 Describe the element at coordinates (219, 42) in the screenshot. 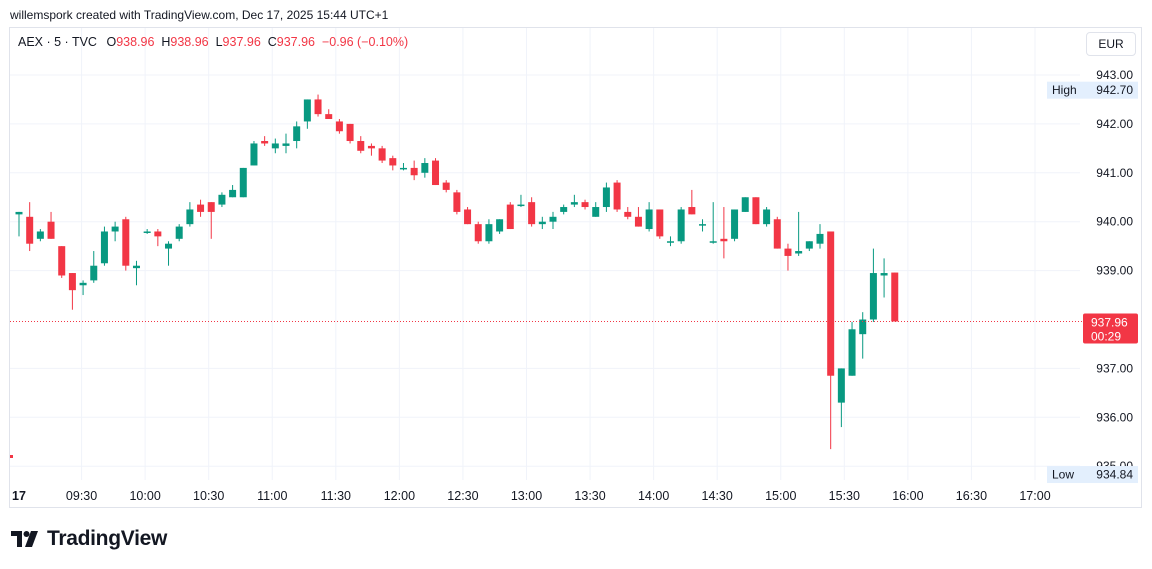

I see `low-label: L` at that location.